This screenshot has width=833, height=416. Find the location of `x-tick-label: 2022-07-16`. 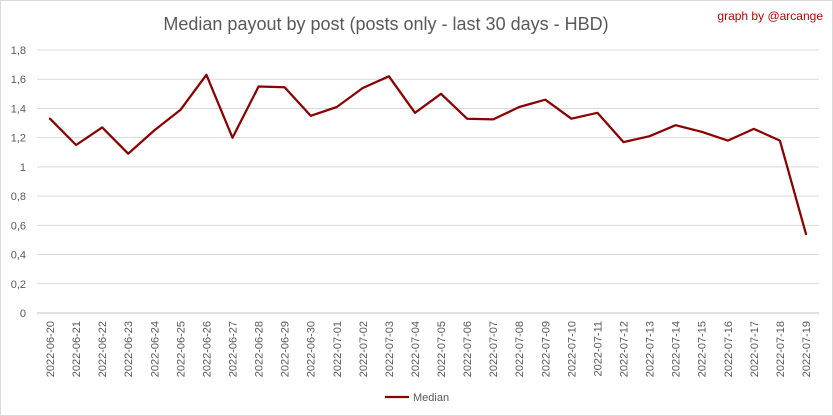

x-tick-label: 2022-07-16 is located at coordinates (729, 349).